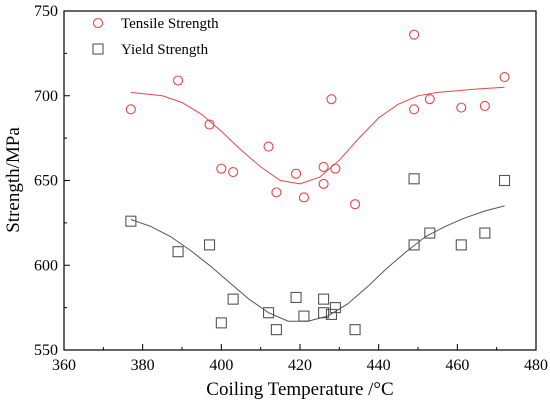 The width and height of the screenshot is (550, 405). What do you see at coordinates (379, 365) in the screenshot?
I see `x-tick-label: 440` at bounding box center [379, 365].